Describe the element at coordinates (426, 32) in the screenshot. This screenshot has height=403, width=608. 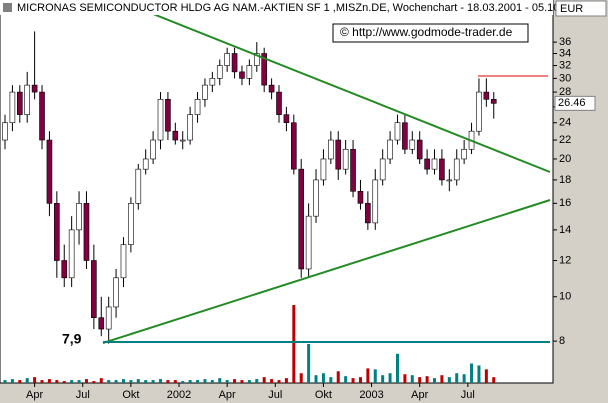
I see `copyright: © http://www.godmode-trader.de` at that location.